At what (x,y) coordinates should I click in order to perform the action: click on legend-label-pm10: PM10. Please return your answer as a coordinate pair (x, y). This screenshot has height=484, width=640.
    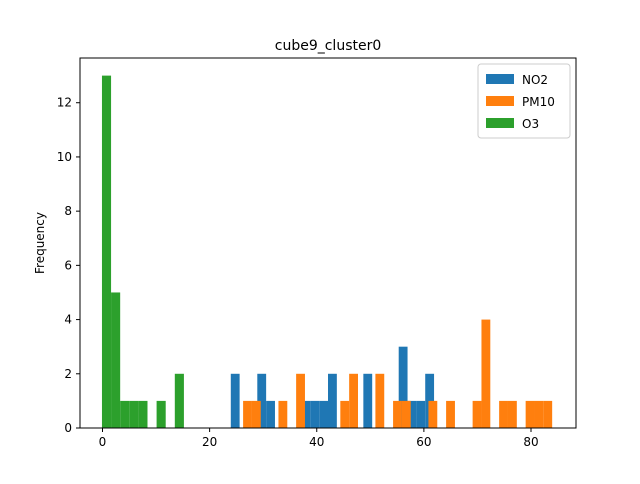
    Looking at the image, I should click on (538, 102).